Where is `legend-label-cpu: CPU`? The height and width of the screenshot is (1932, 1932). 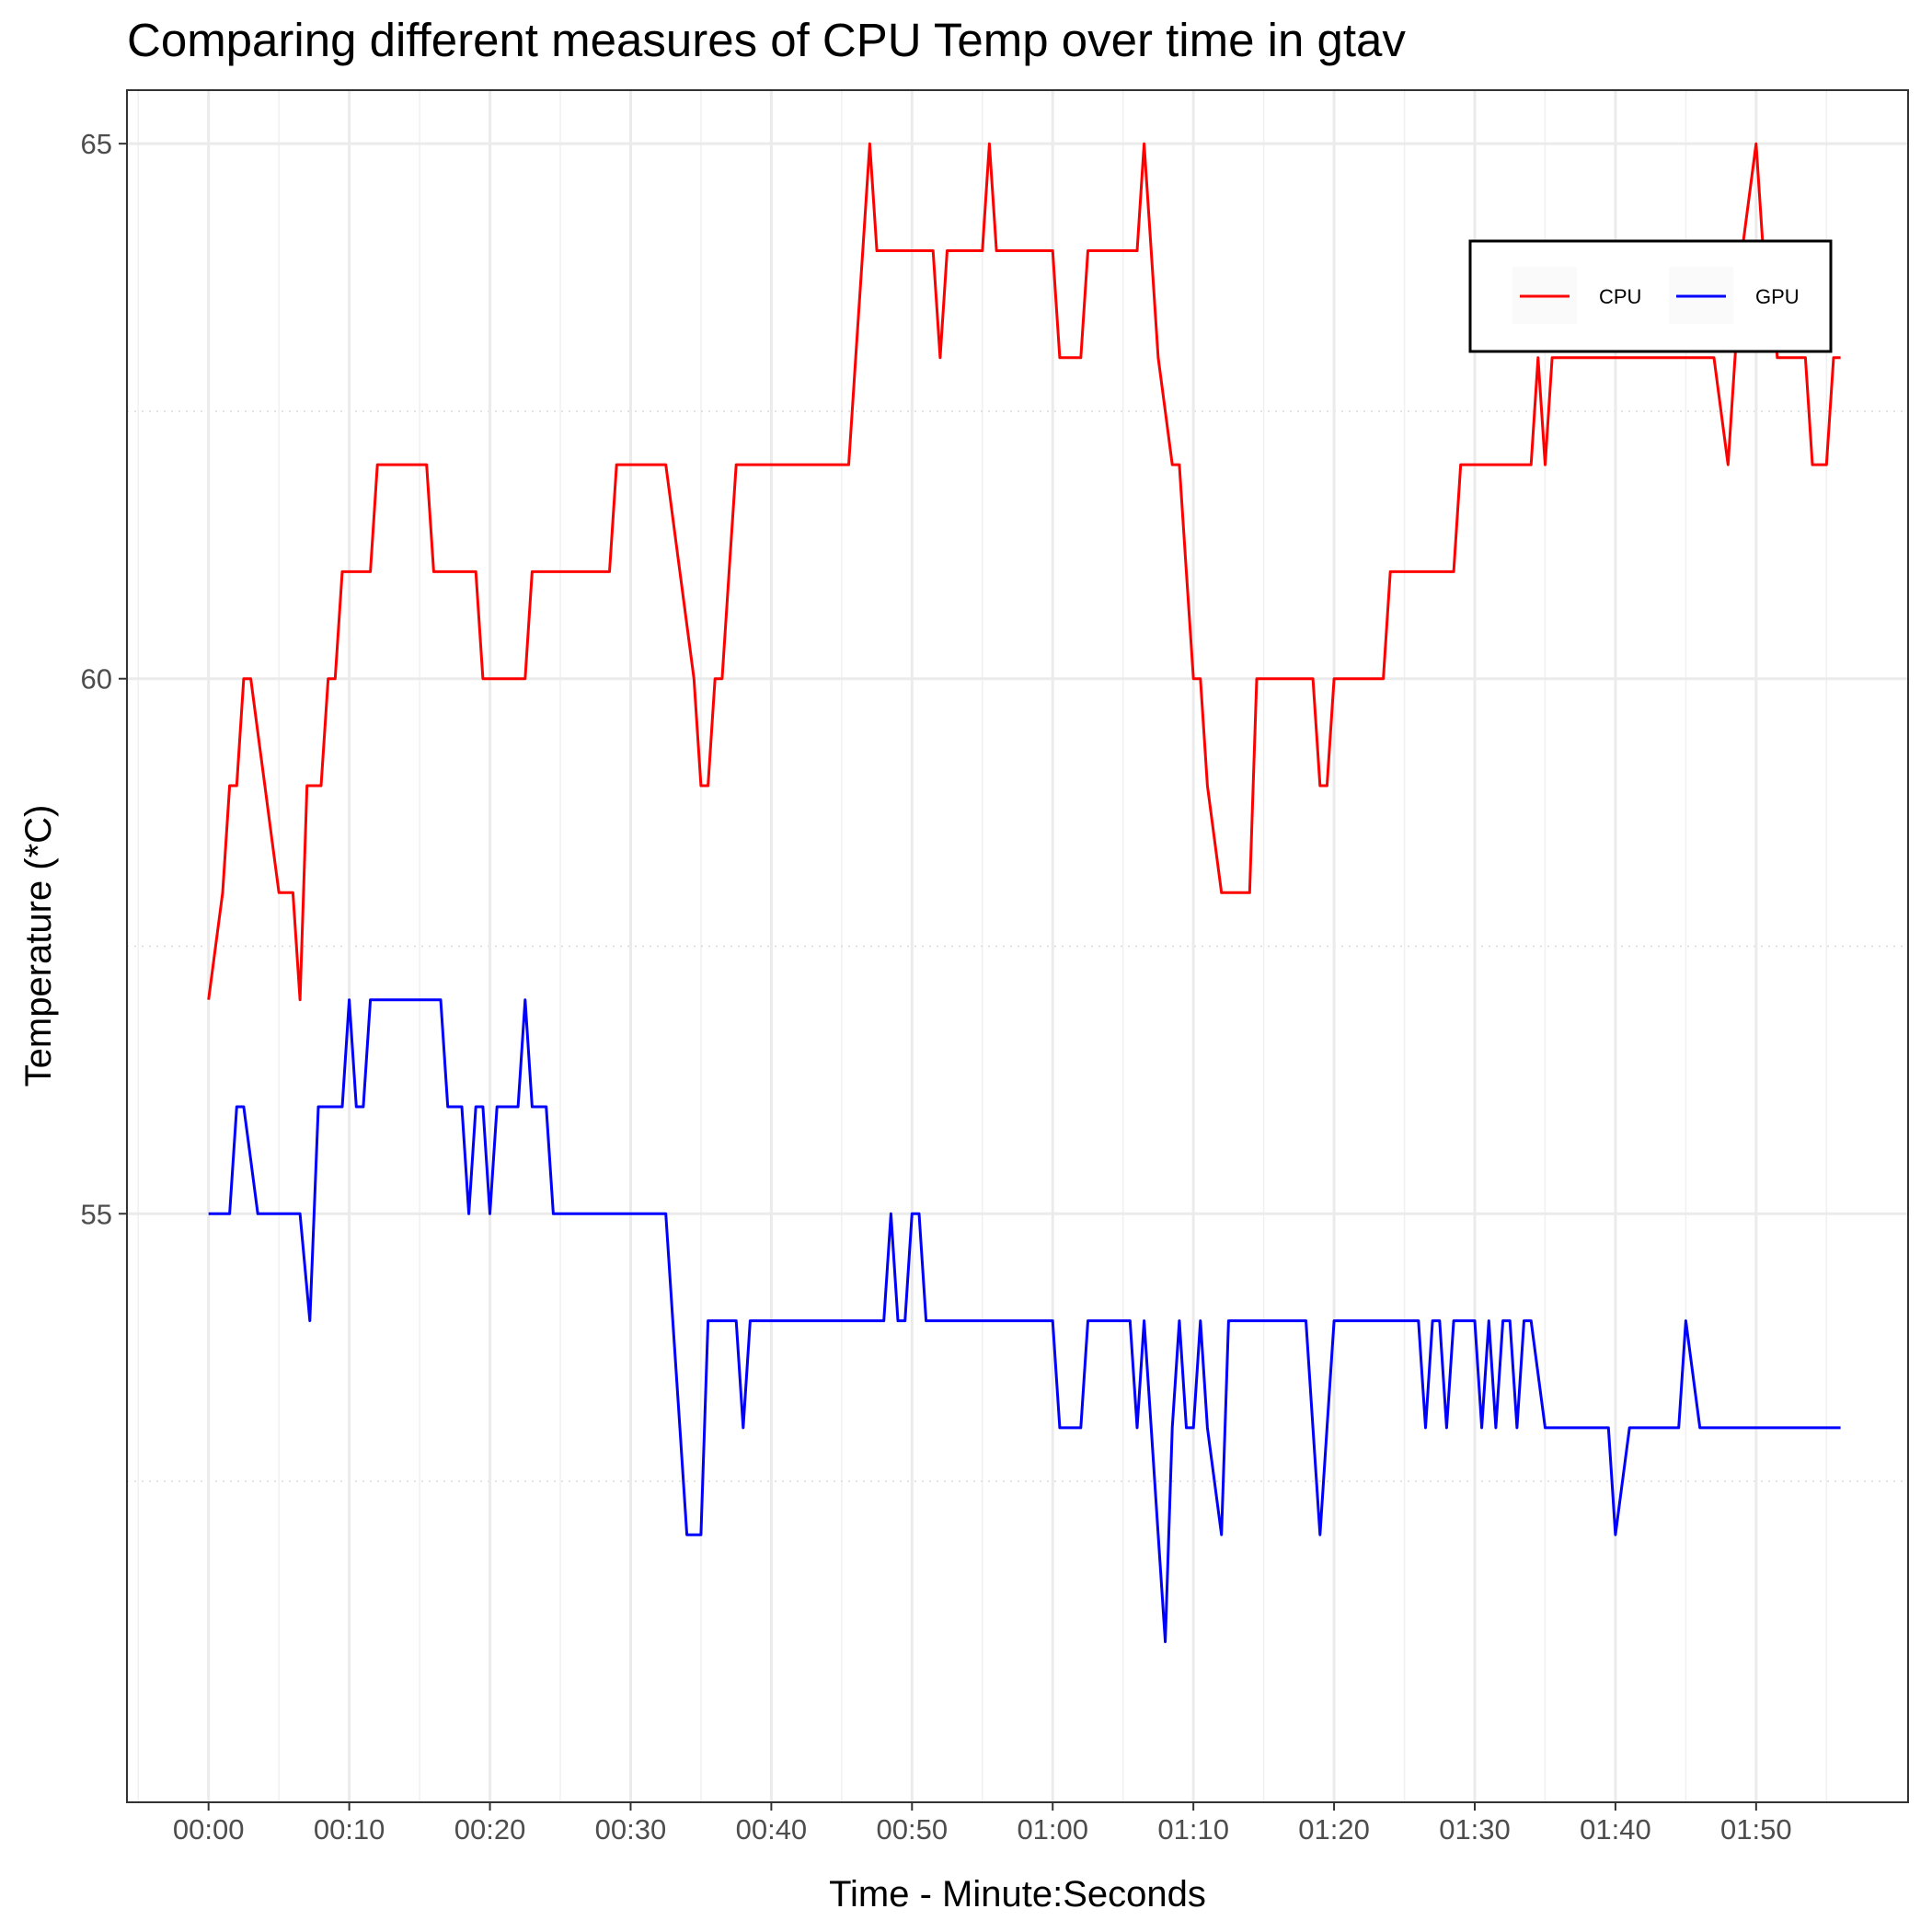
legend-label-cpu: CPU is located at coordinates (1620, 296).